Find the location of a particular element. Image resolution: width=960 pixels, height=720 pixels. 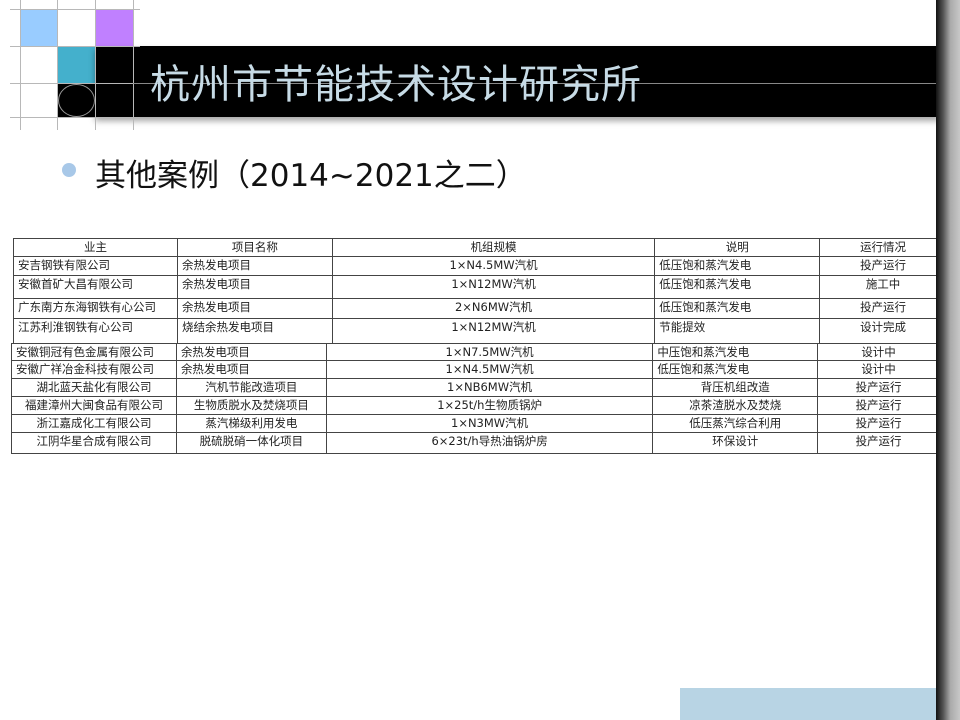

table-row: 安徽首矿大昌有限公司 余热发电项目 1×N12MW汽机 低压饱和蒸汽发电 施工中 is located at coordinates (480, 287).